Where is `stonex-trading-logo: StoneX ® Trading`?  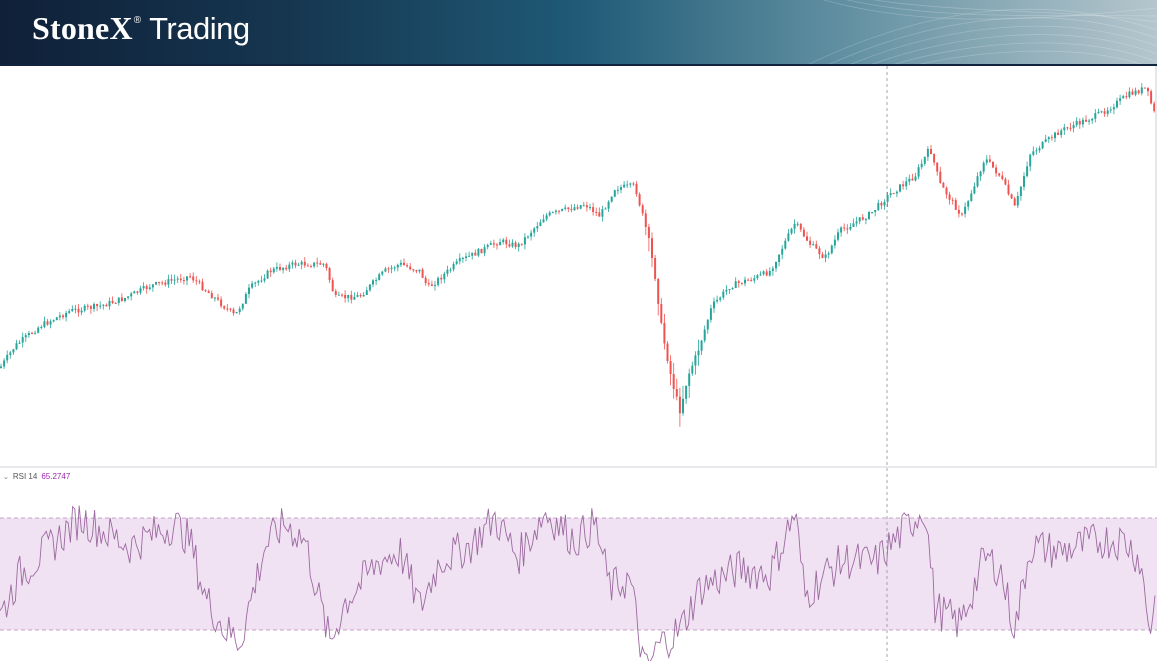 stonex-trading-logo: StoneX ® Trading is located at coordinates (141, 30).